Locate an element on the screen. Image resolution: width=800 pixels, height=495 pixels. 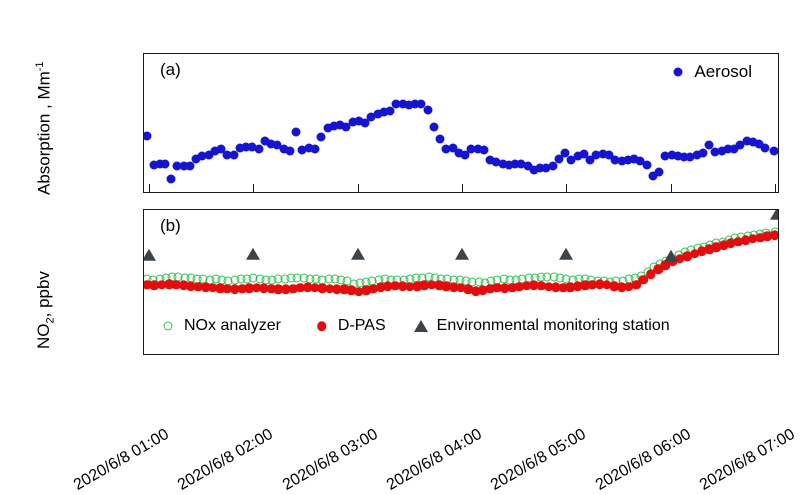
panel-a-y-axis-title-text: Absorption , Mm is located at coordinates (44, 133).